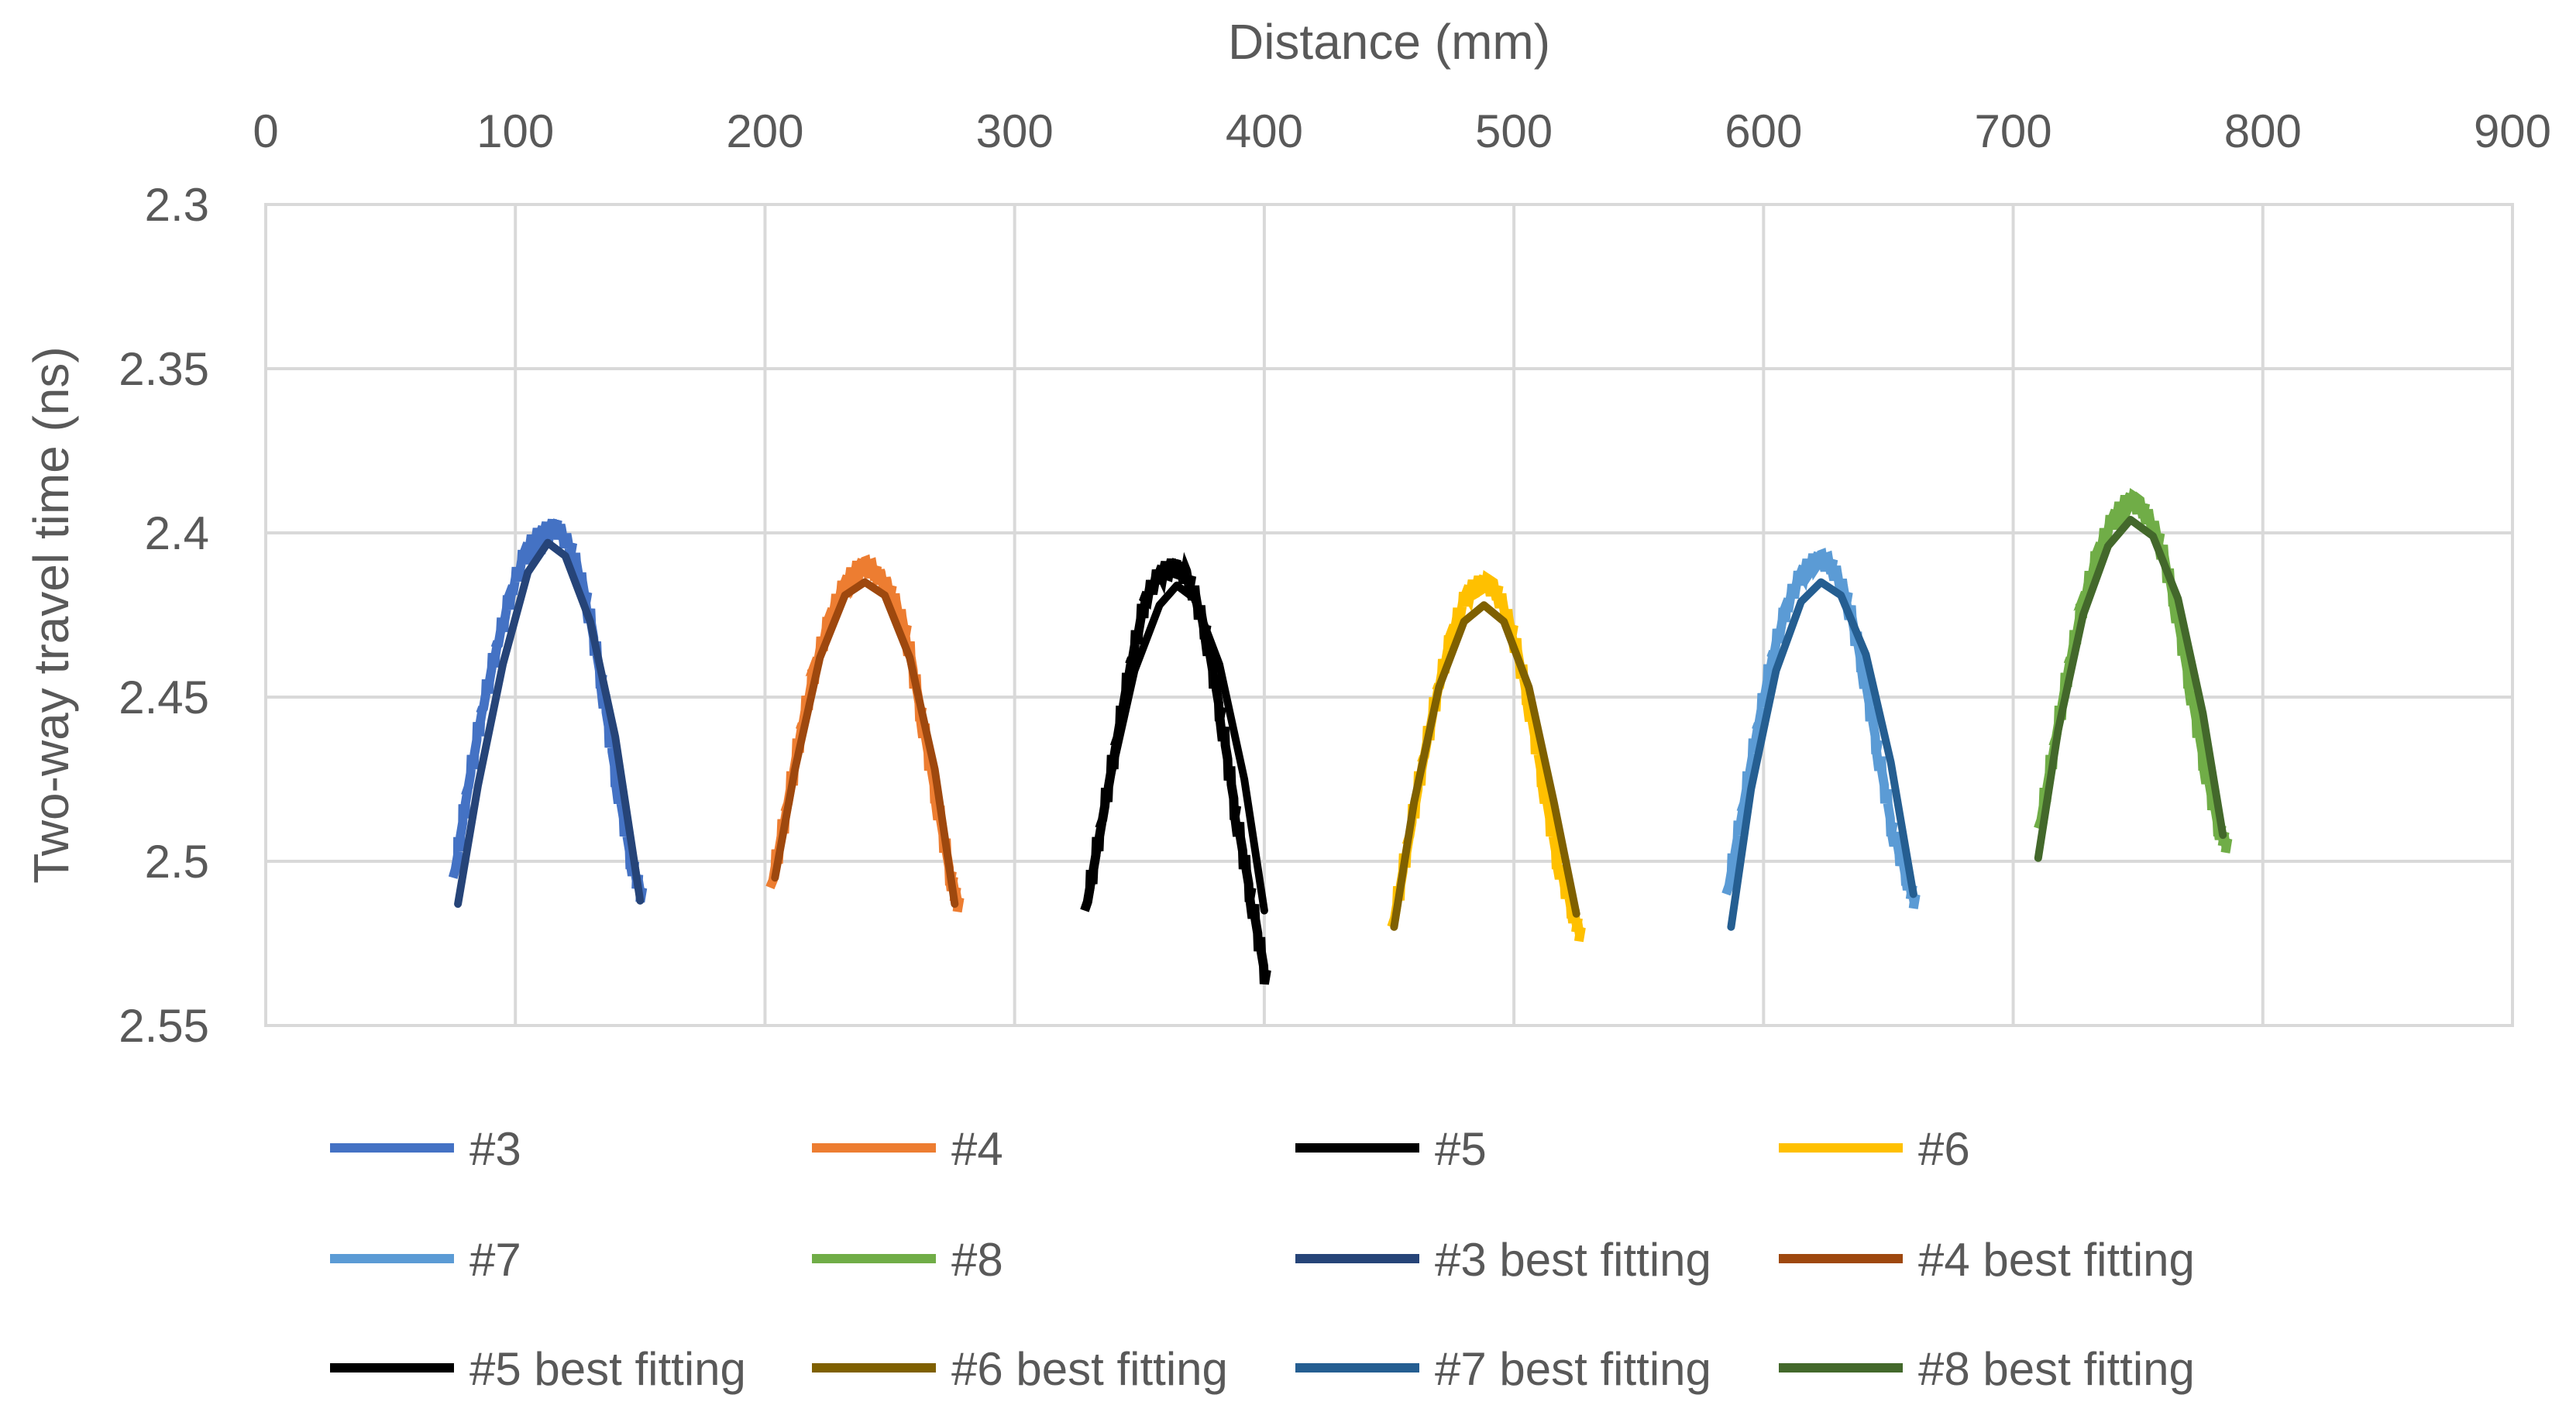  Describe the element at coordinates (1763, 131) in the screenshot. I see `x-tick-label: 600` at that location.